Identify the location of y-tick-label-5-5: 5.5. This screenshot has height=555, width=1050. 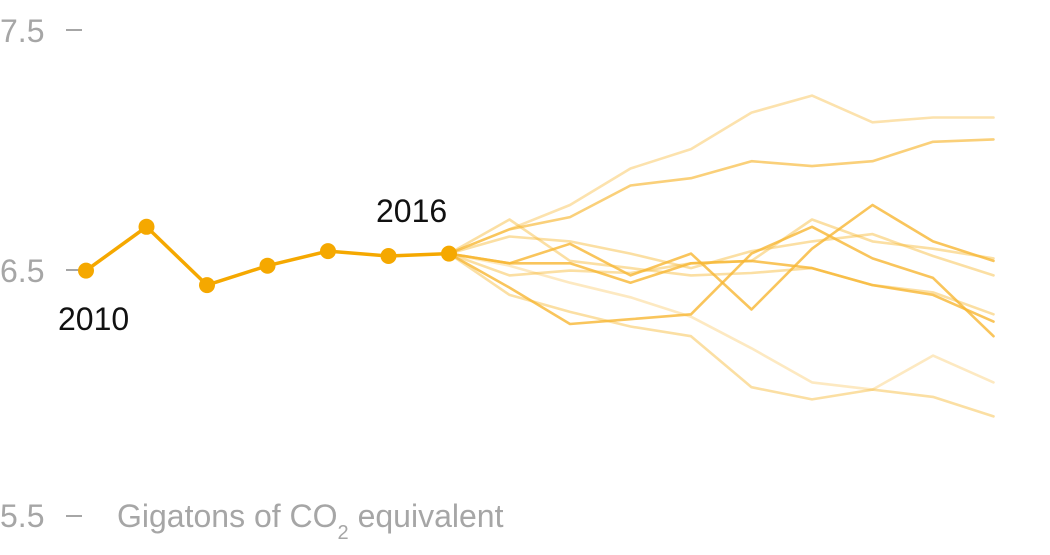
(22, 516).